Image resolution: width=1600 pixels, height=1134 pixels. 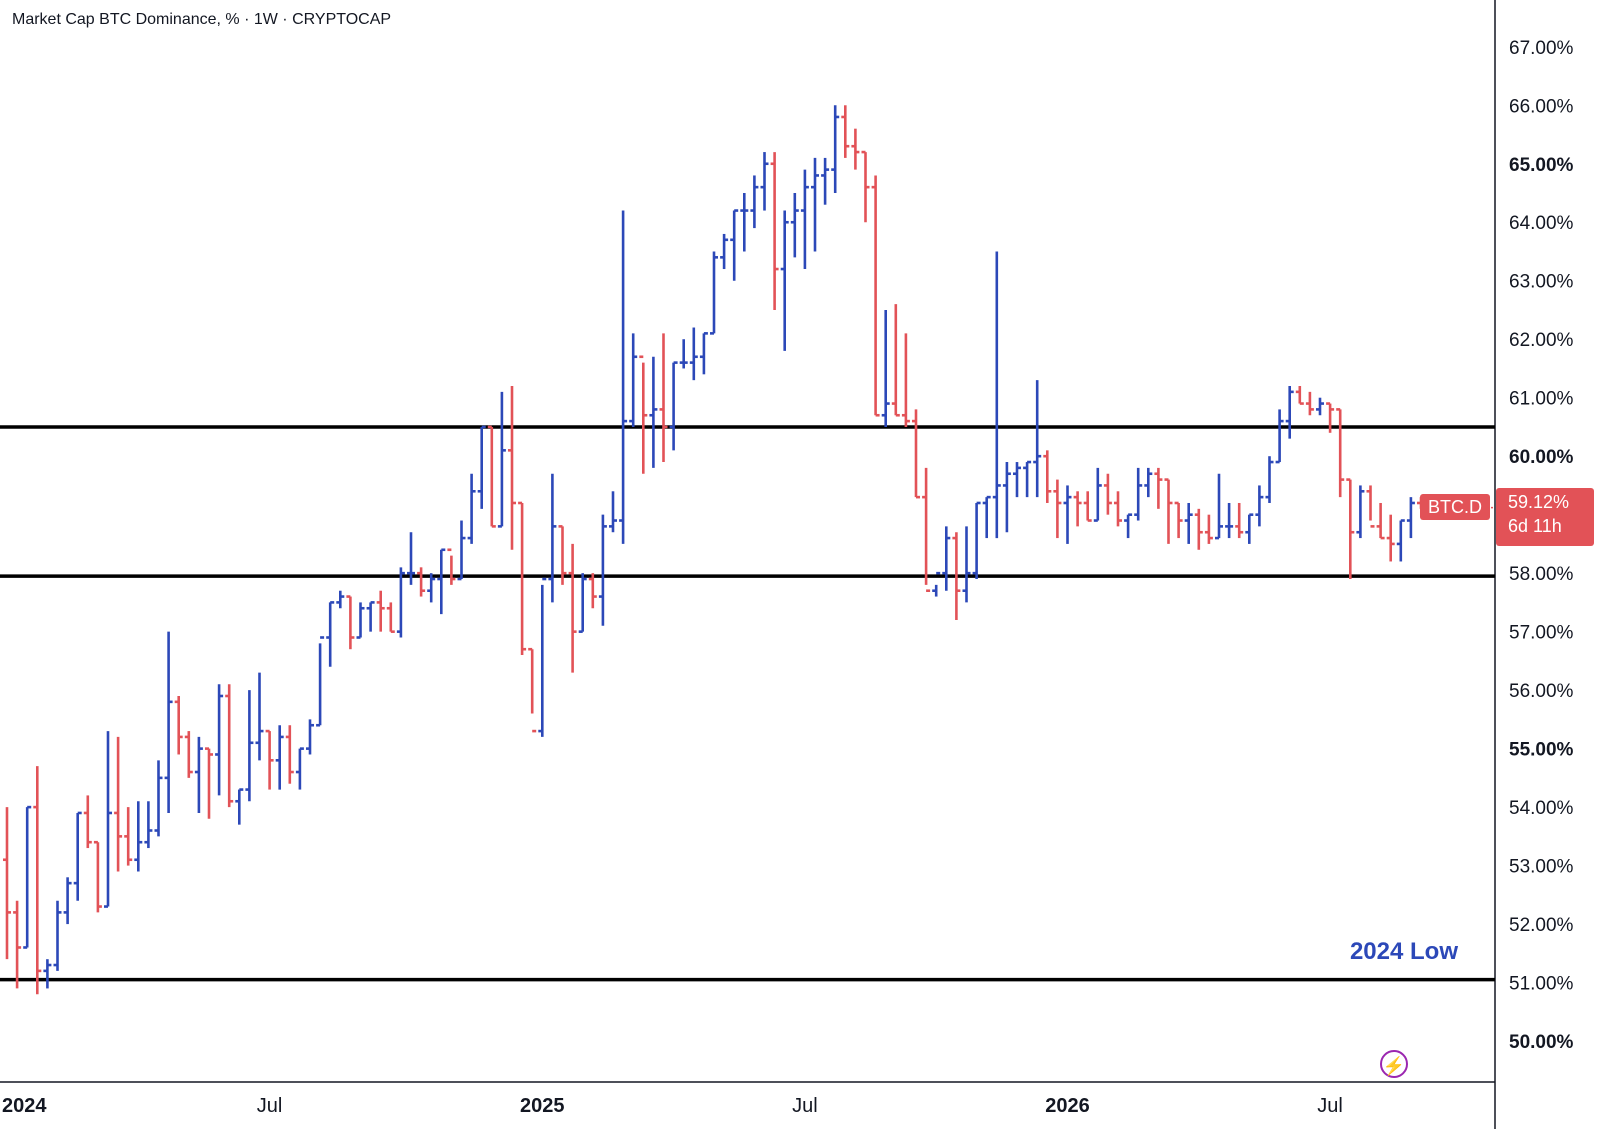 What do you see at coordinates (24, 1106) in the screenshot?
I see `time-tick-label: 2024` at bounding box center [24, 1106].